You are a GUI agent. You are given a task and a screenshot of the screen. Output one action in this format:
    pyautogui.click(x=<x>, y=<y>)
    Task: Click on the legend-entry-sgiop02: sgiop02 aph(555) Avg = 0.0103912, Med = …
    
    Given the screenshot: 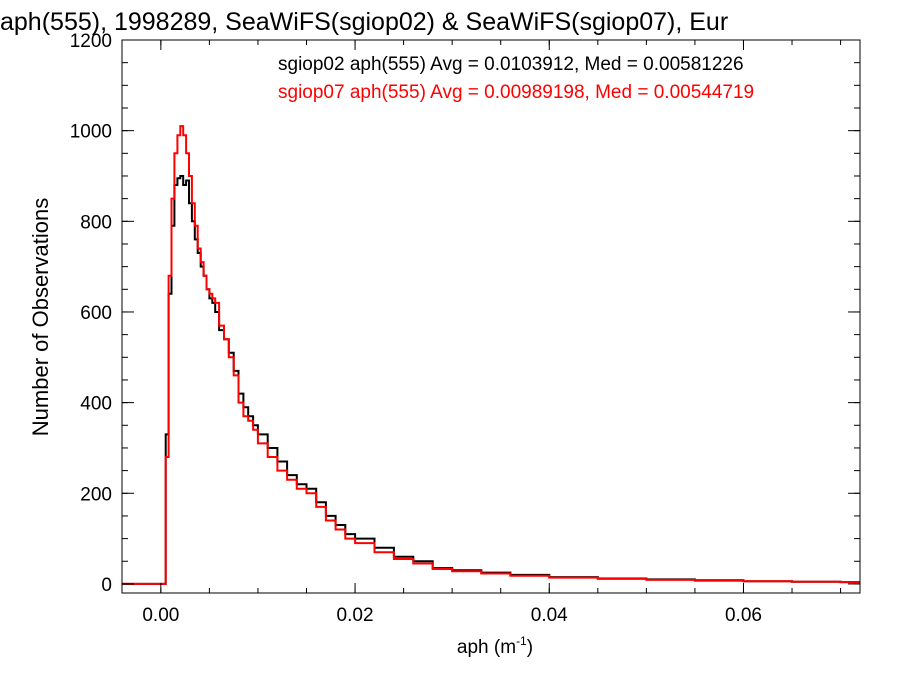 What is the action you would take?
    pyautogui.click(x=511, y=64)
    